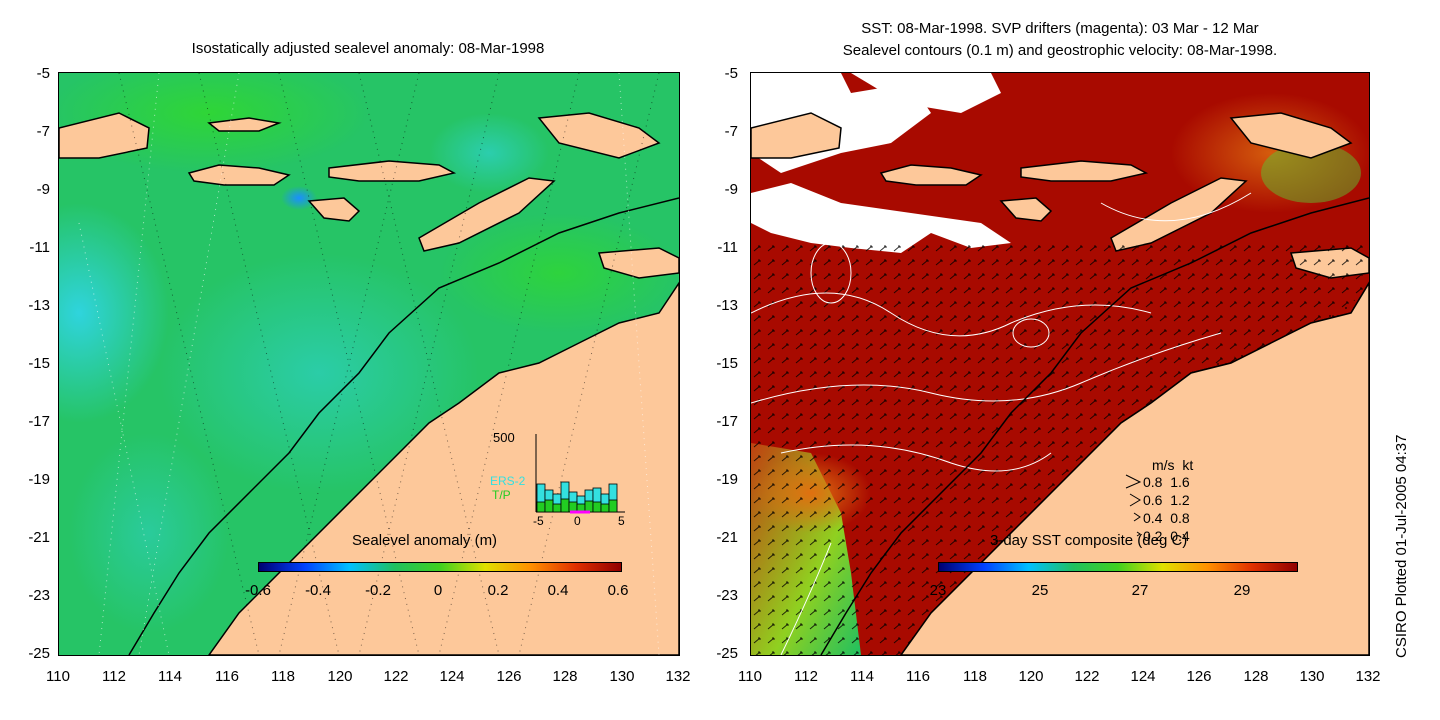 Image resolution: width=1440 pixels, height=720 pixels. Describe the element at coordinates (1401, 546) in the screenshot. I see `plot-credit: CSIRO Plotted 01-Jul-2005 04:37` at that location.